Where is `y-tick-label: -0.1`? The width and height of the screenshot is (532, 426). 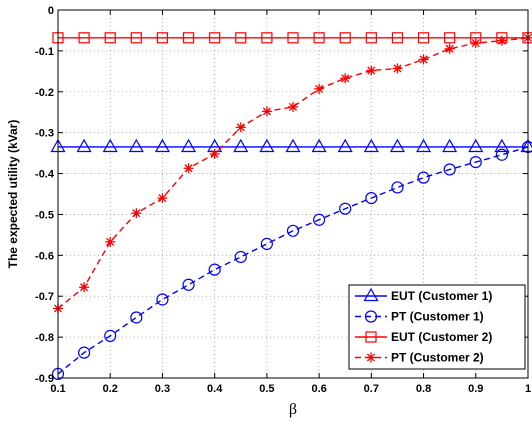 y-tick-label: -0.1 is located at coordinates (44, 52).